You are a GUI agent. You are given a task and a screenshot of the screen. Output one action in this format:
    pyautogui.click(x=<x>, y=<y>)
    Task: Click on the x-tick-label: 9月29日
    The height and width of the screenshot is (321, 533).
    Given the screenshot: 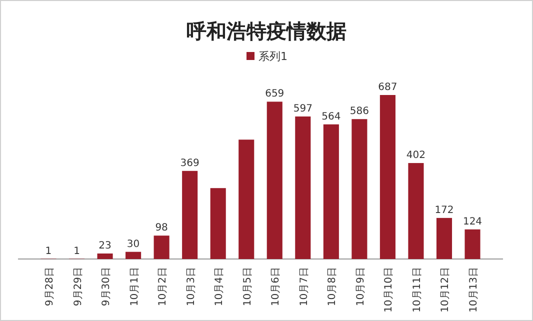 What is the action you would take?
    pyautogui.click(x=78, y=286)
    